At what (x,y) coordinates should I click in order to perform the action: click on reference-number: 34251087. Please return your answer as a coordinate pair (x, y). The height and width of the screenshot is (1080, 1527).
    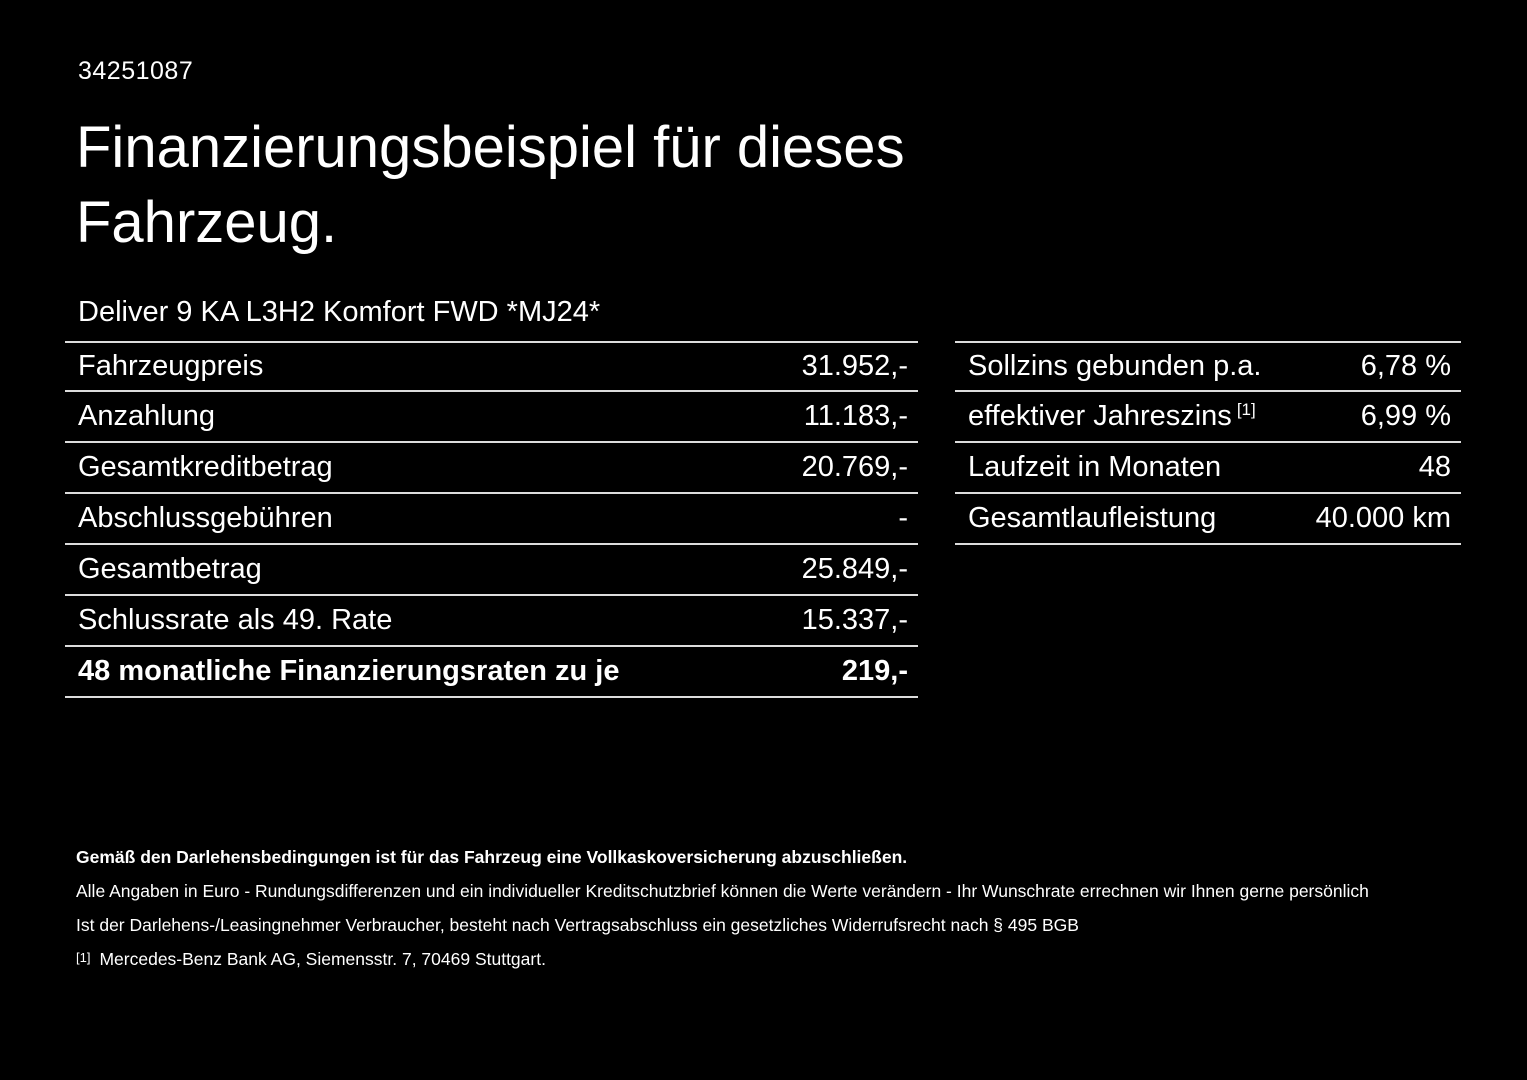
    Looking at the image, I should click on (136, 71).